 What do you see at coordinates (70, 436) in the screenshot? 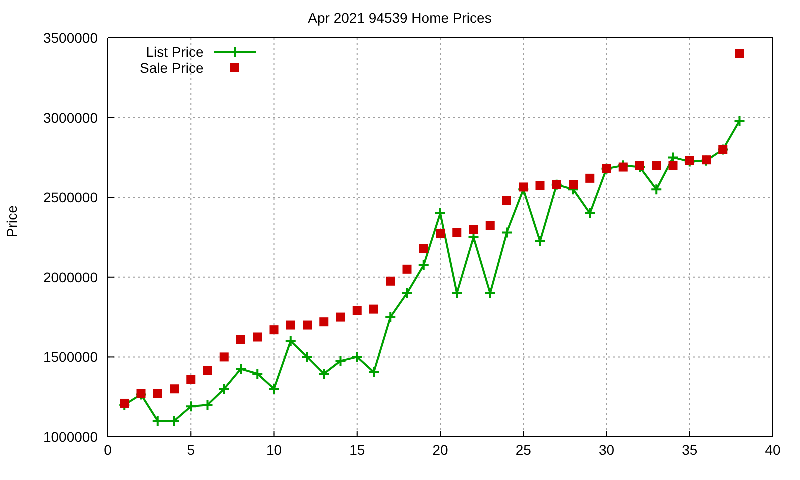
I see `y-tick-label: 1000000` at bounding box center [70, 436].